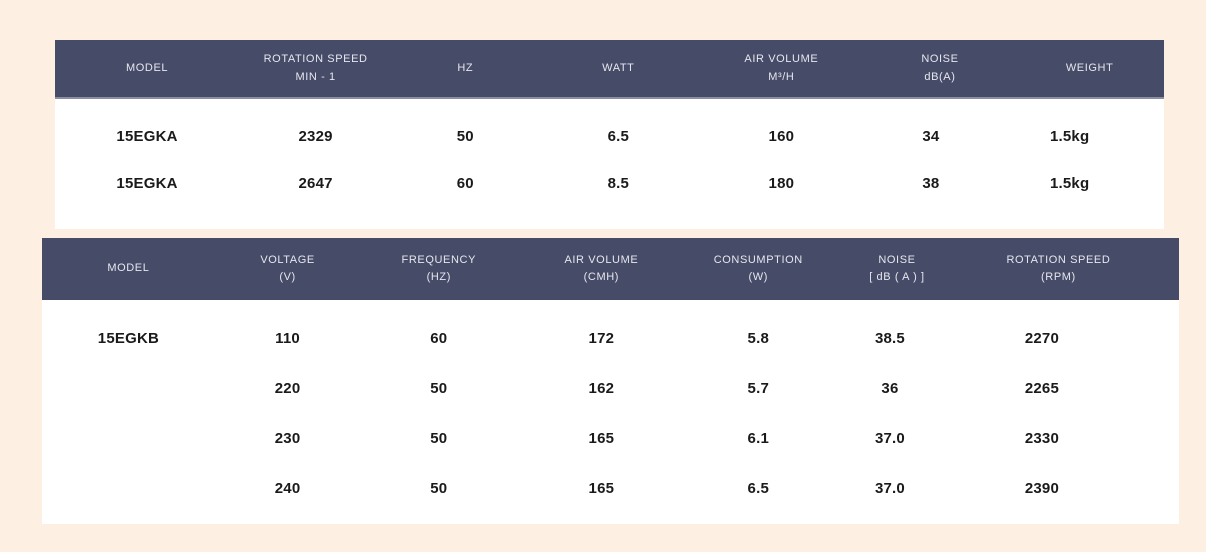  What do you see at coordinates (758, 388) in the screenshot?
I see `cell-consumption: 5.7` at bounding box center [758, 388].